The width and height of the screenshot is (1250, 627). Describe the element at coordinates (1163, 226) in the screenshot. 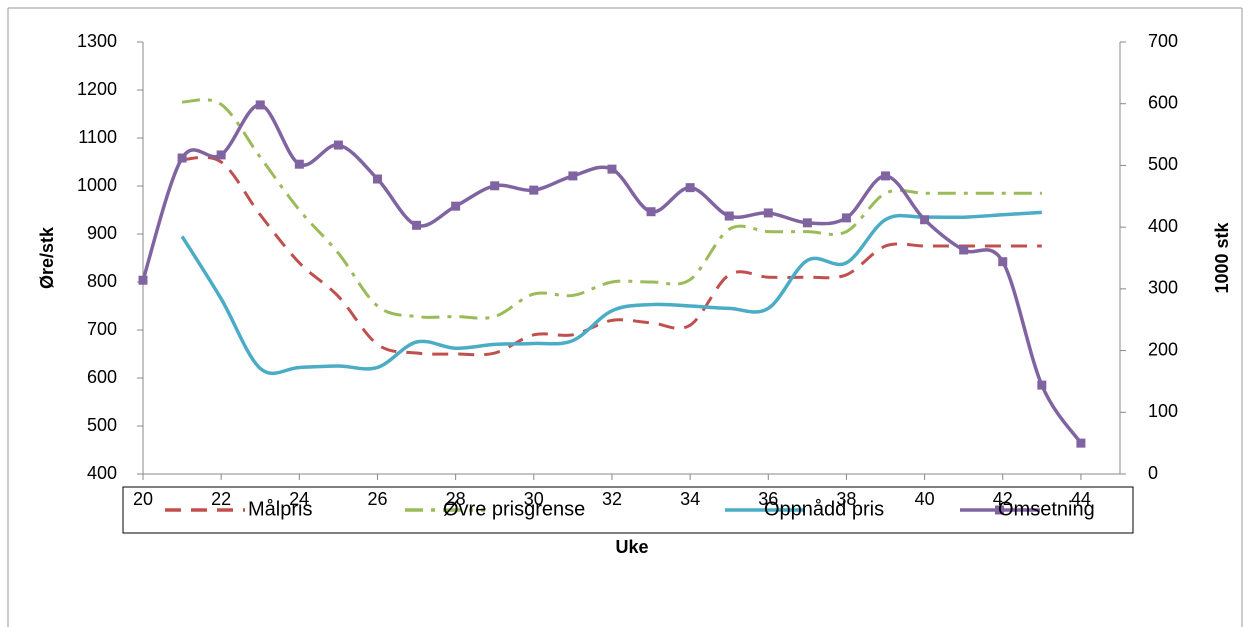

I see `y2-tick-label: 400` at that location.